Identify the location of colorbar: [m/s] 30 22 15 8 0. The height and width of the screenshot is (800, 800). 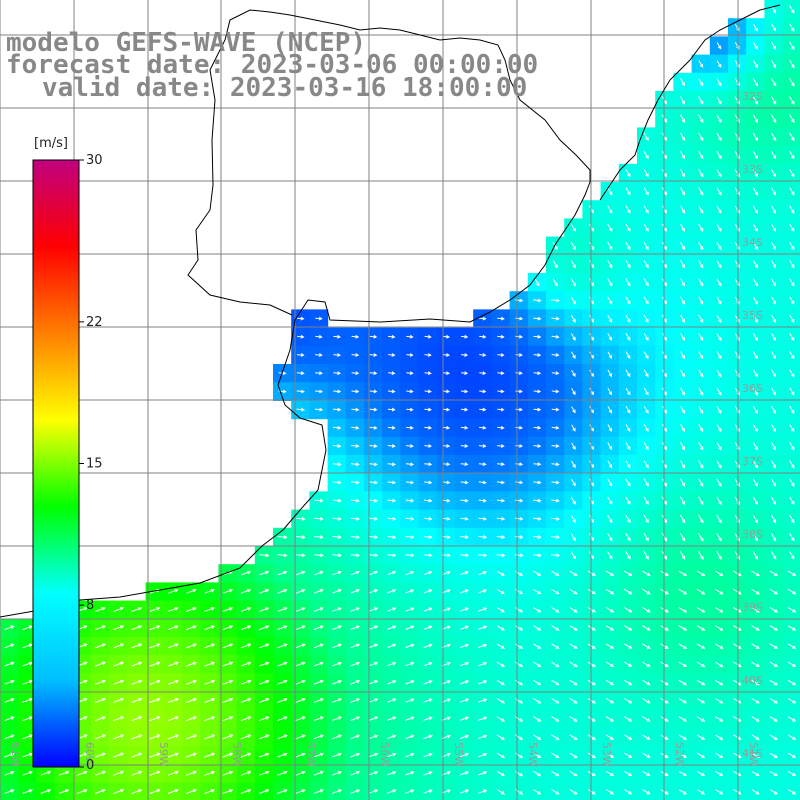
(67, 454).